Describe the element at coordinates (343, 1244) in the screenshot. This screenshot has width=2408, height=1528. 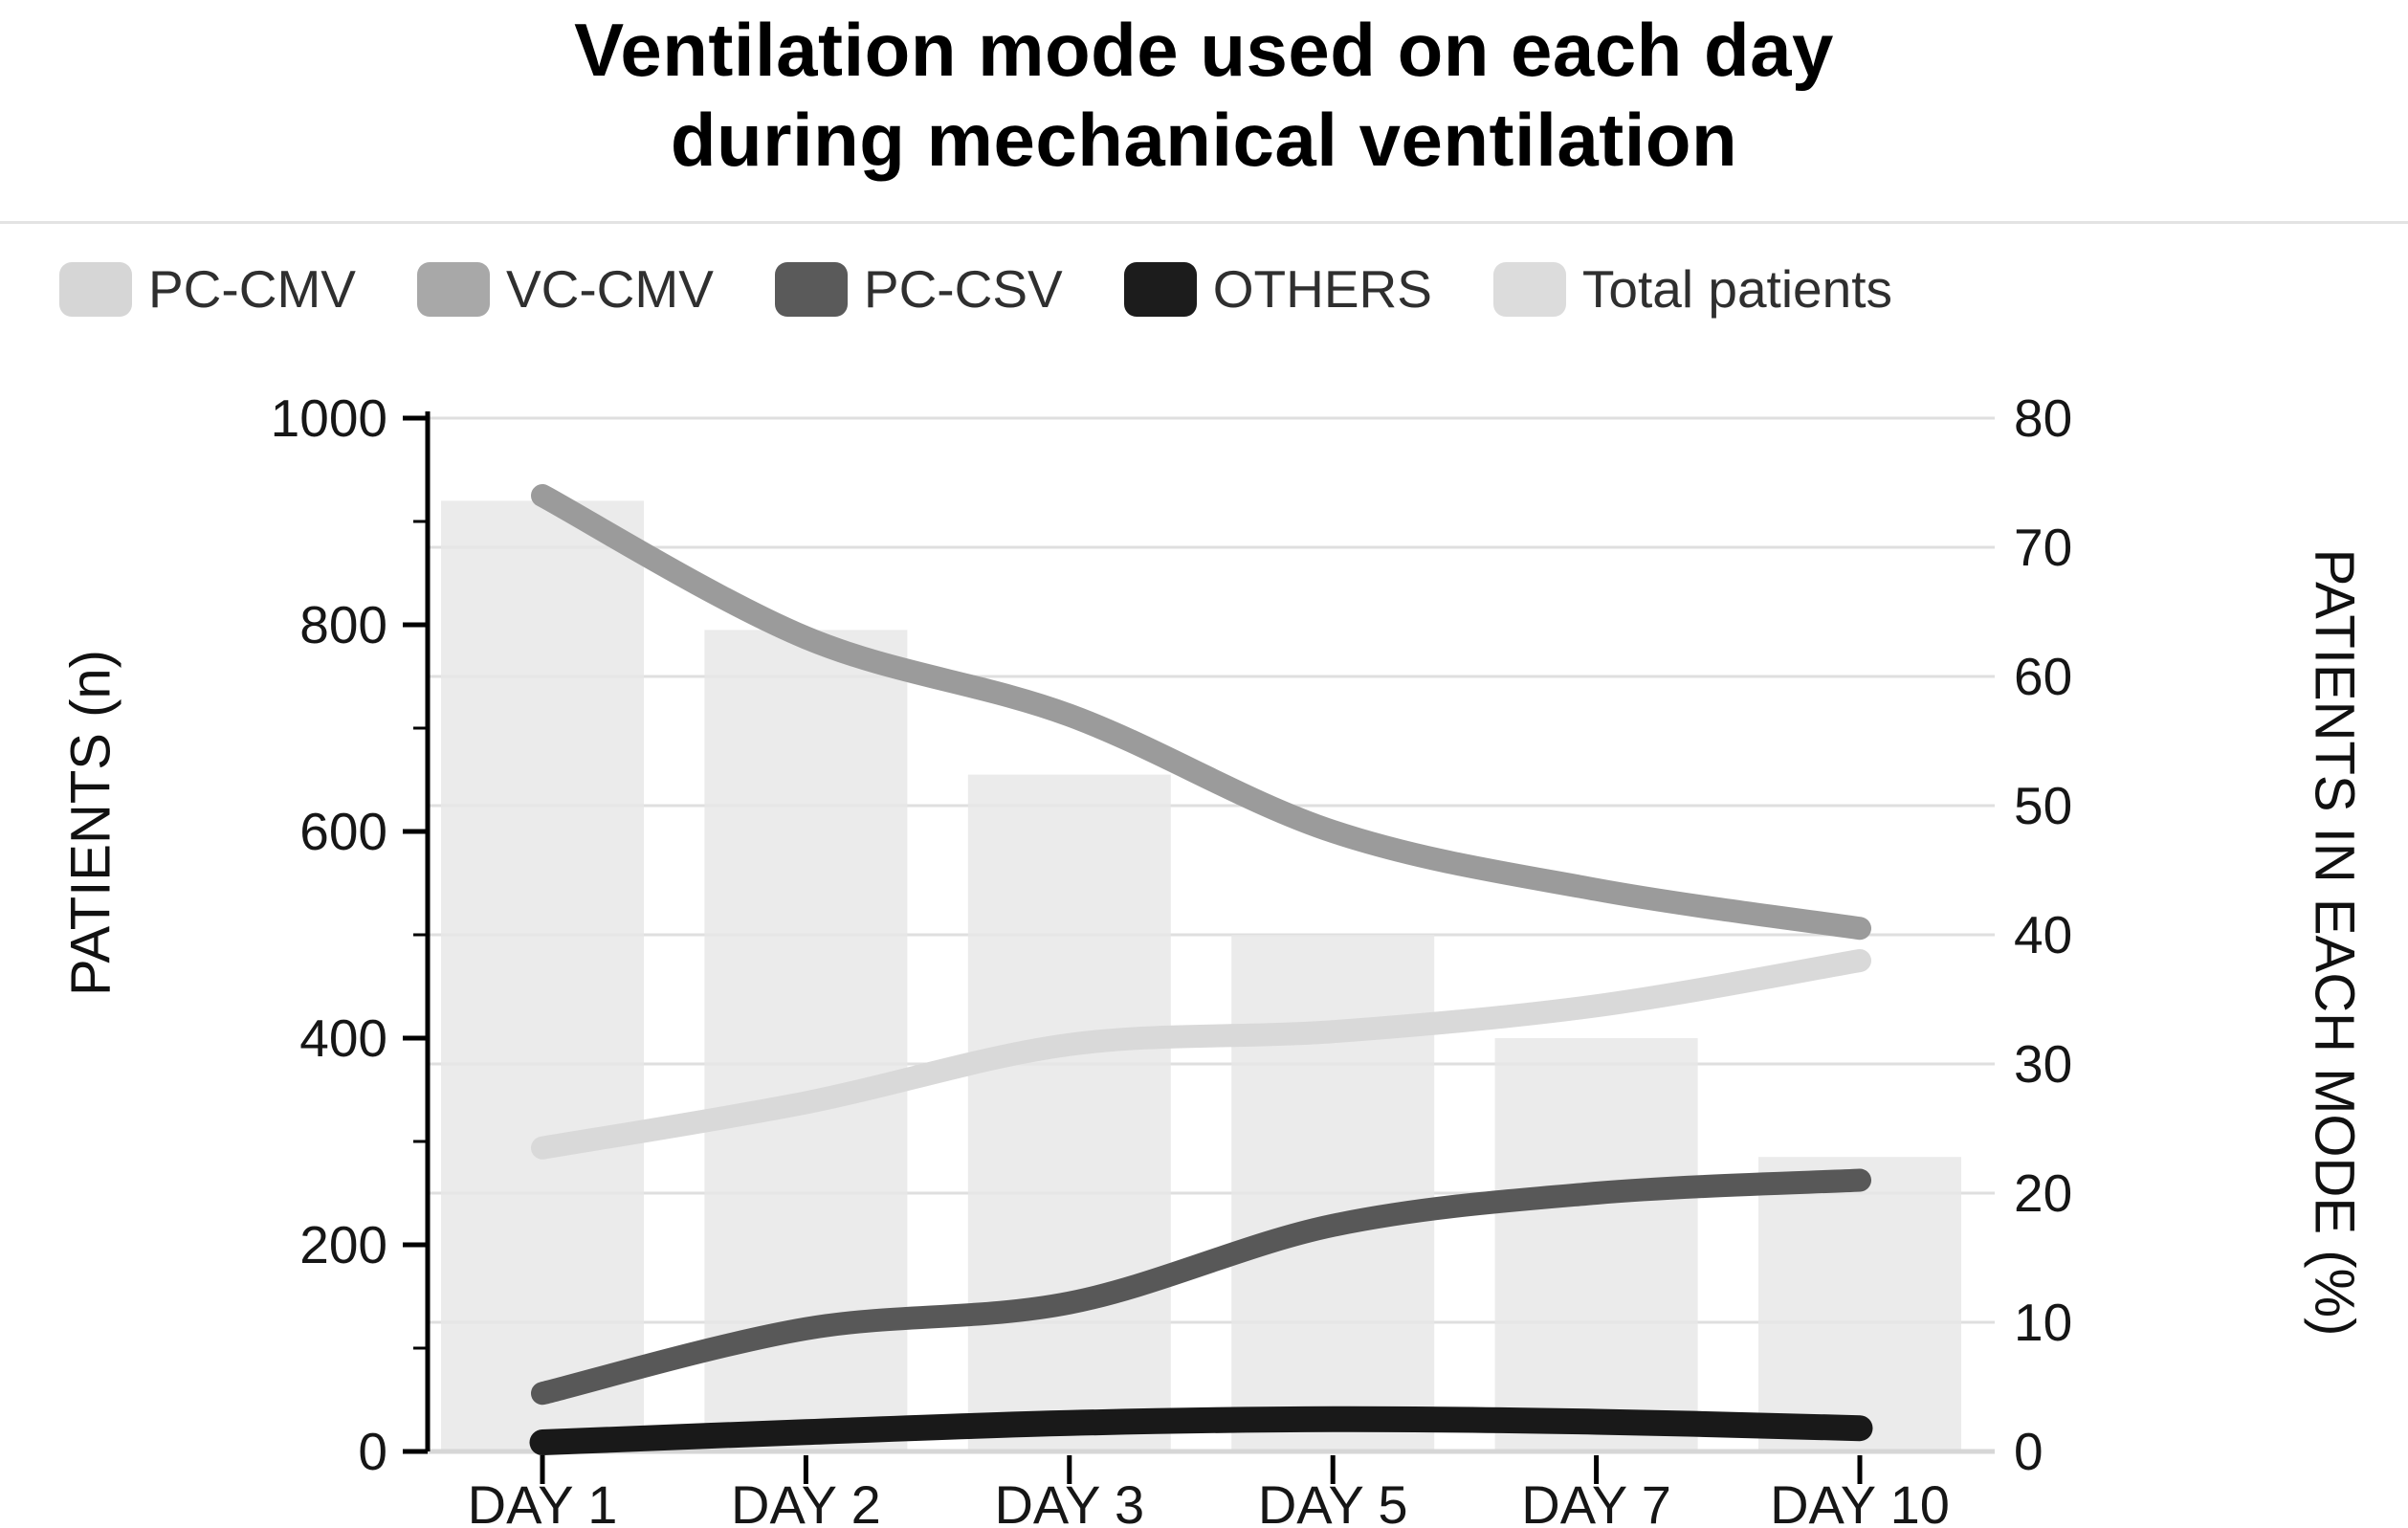
I see `left-axis-tick-label-200: 200` at that location.